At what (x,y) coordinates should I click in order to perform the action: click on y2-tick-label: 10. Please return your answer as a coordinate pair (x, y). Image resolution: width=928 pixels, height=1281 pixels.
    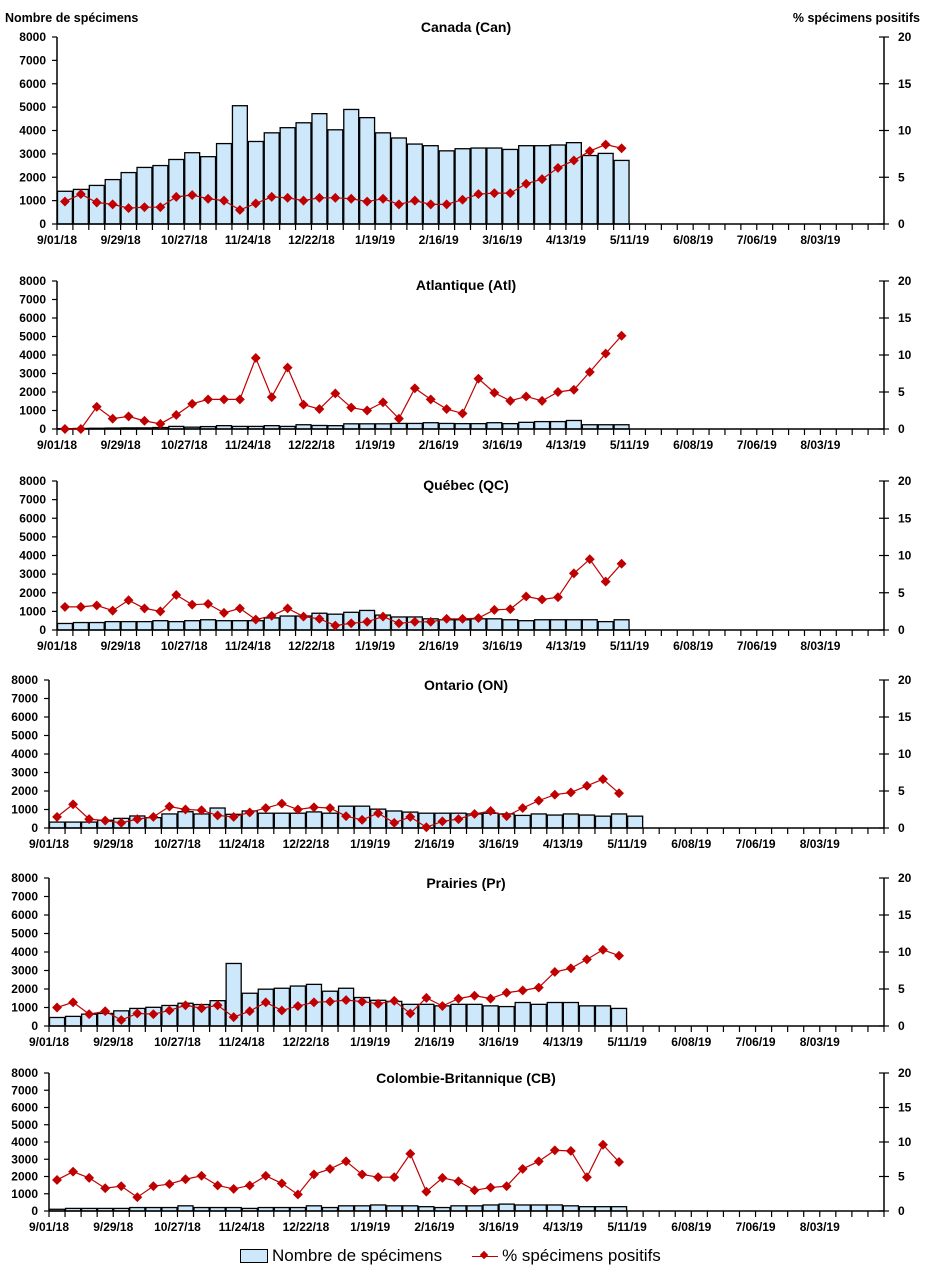
    Looking at the image, I should click on (905, 556).